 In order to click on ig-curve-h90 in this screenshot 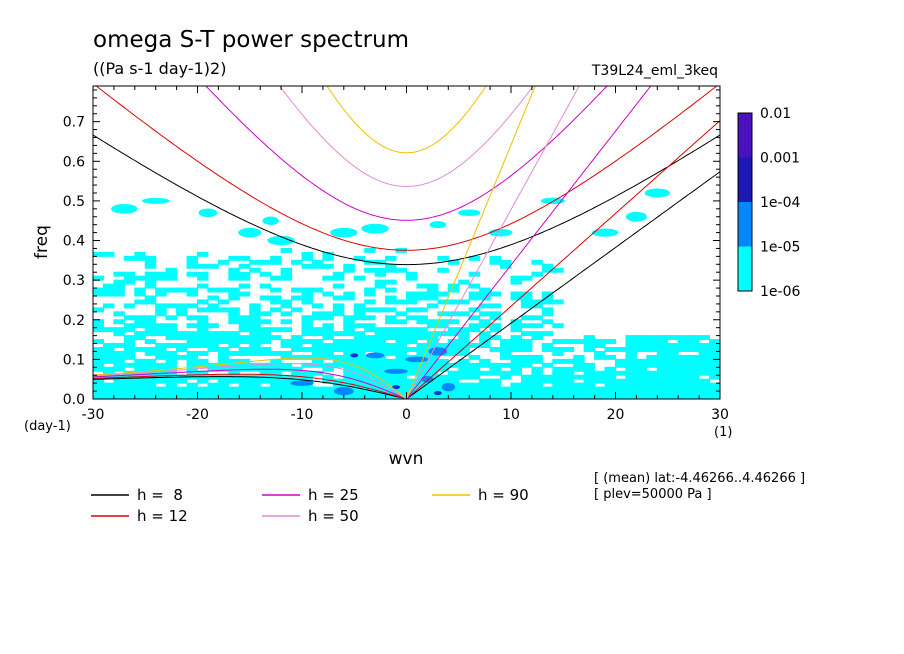, I will do `click(406, 120)`.